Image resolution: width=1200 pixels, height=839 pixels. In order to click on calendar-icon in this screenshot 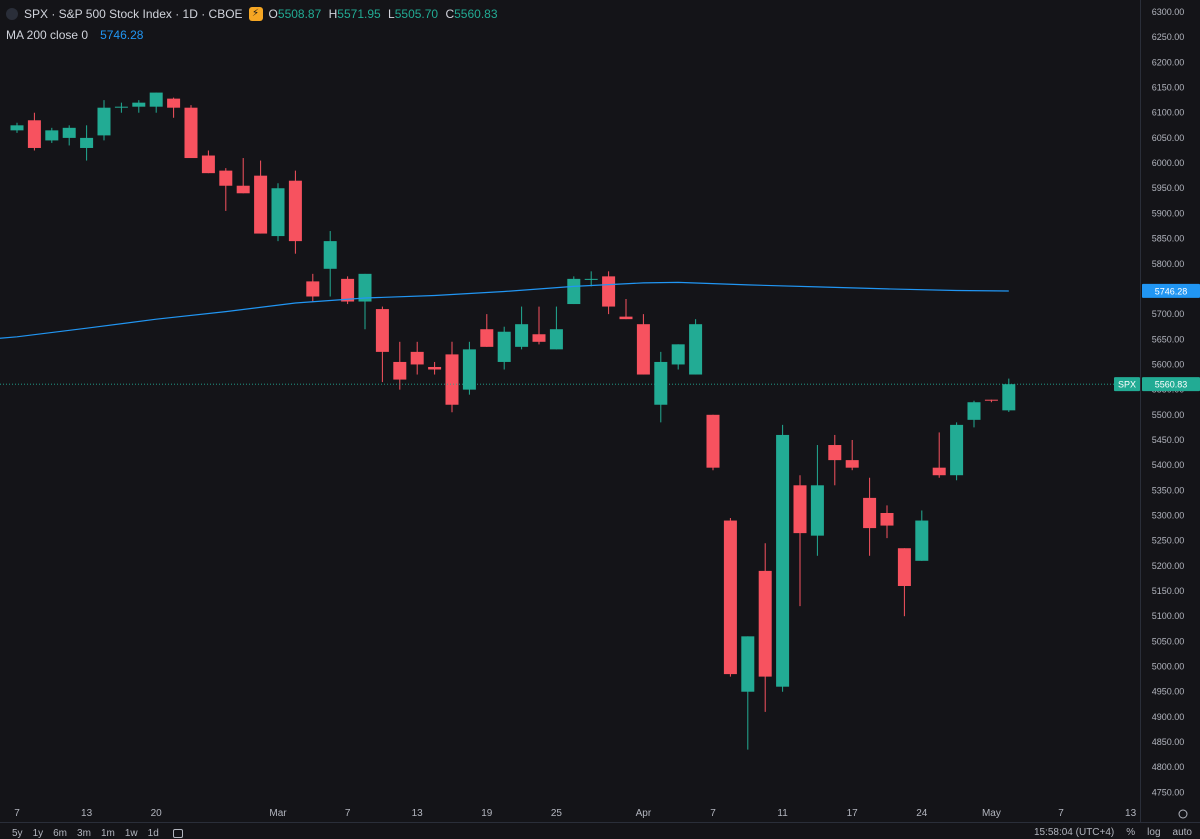, I will do `click(177, 833)`.